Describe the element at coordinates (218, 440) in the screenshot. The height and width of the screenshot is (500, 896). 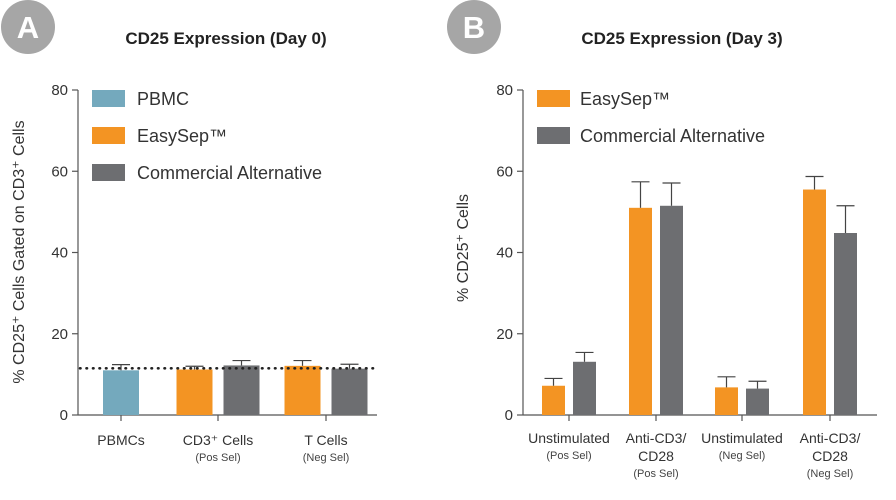
I see `x-tick-label: CD3⁺ Cells` at that location.